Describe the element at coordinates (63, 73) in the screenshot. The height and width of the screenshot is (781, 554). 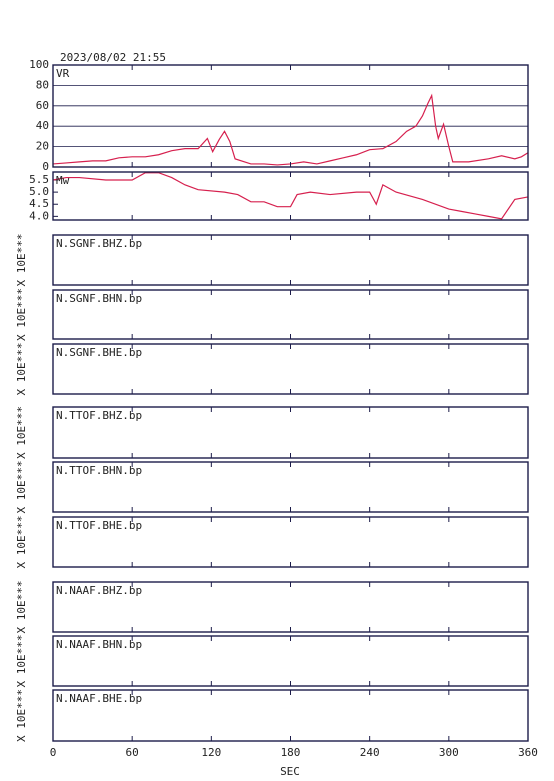
I see `panel-label: VR` at that location.